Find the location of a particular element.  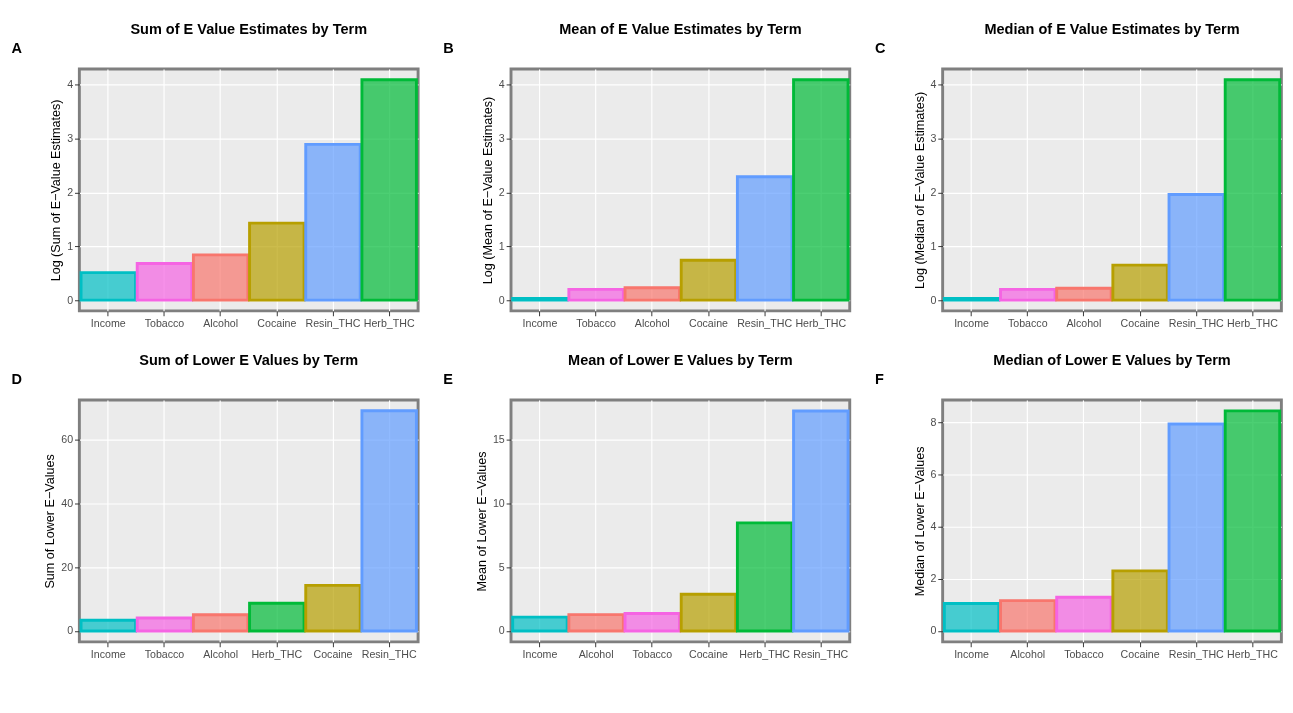

y-axis-title: Log (Mean of E−Value Estimates) is located at coordinates (488, 190).